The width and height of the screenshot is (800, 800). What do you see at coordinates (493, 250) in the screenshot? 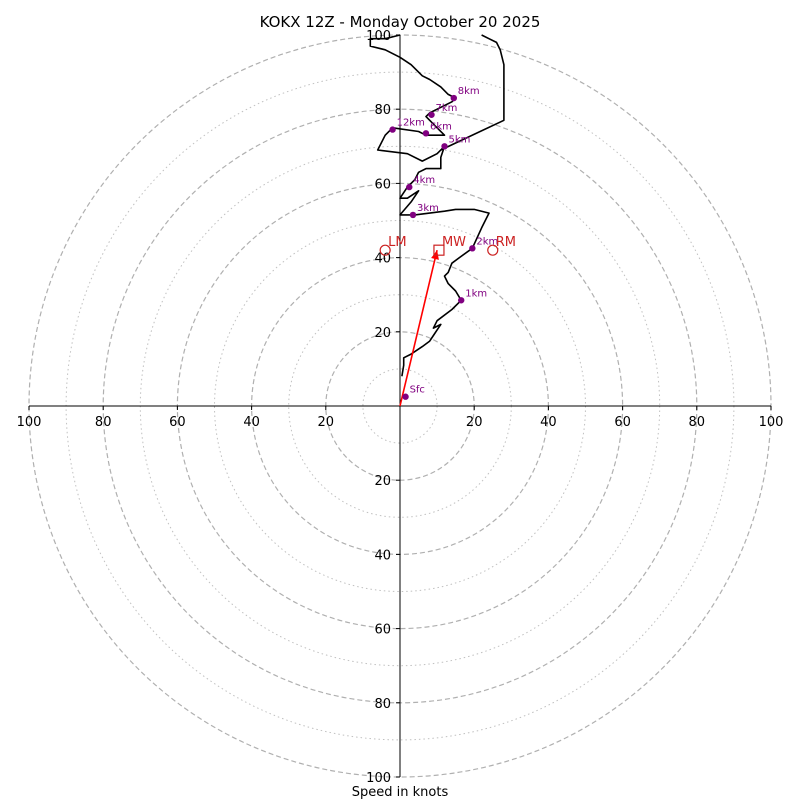
I see `storm-marker-rm` at bounding box center [493, 250].